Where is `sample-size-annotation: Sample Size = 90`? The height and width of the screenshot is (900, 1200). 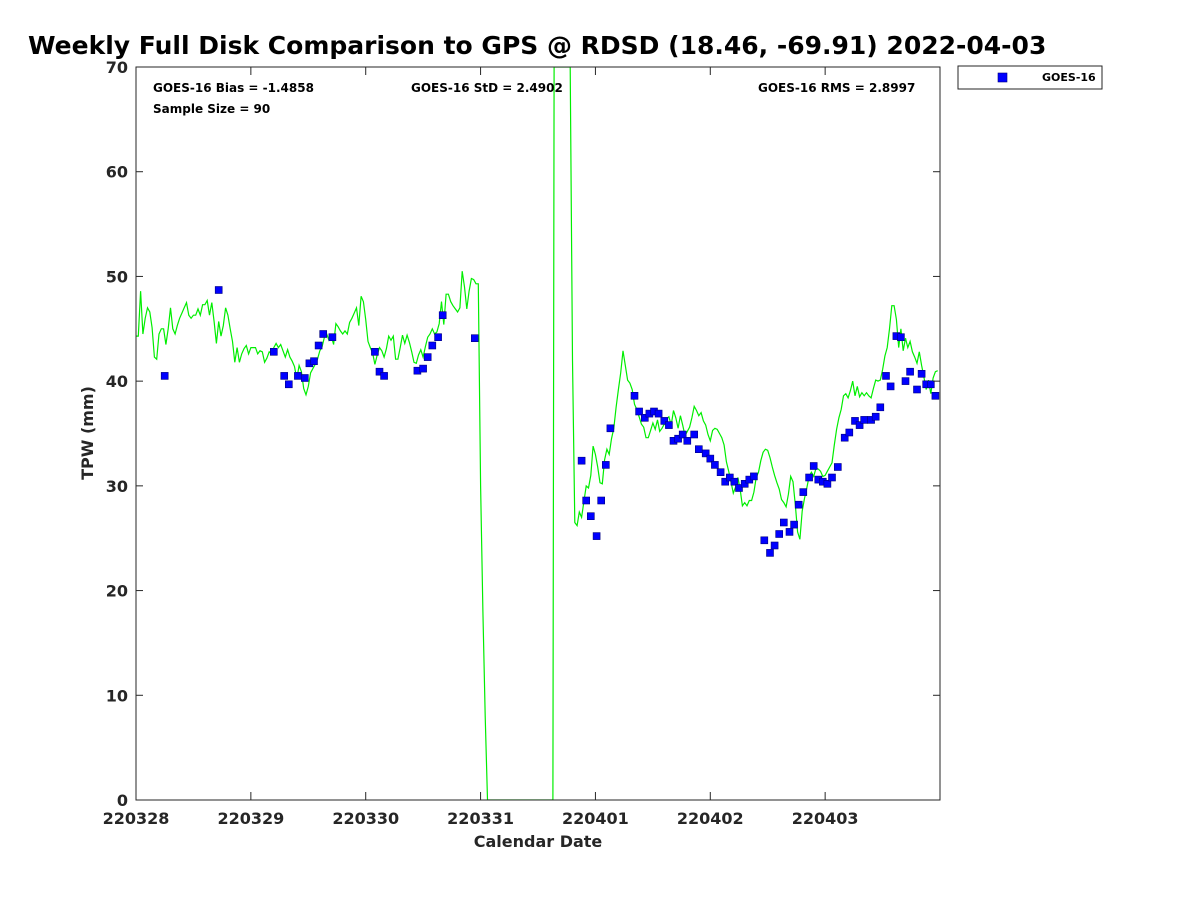
sample-size-annotation: Sample Size = 90 is located at coordinates (211, 109).